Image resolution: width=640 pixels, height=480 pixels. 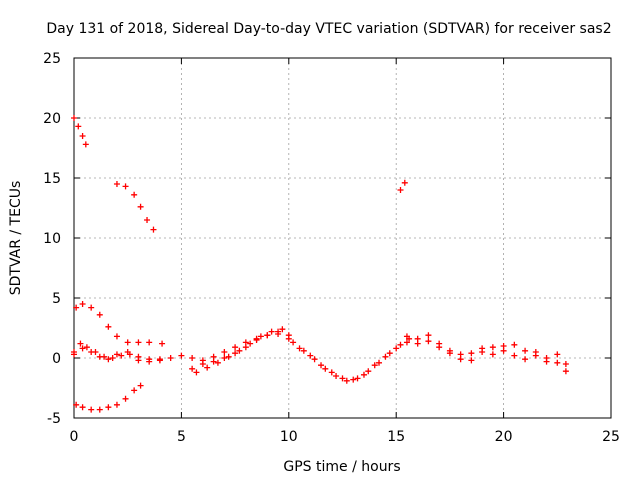 I want to click on y-tick-label: 15, so click(x=52, y=179).